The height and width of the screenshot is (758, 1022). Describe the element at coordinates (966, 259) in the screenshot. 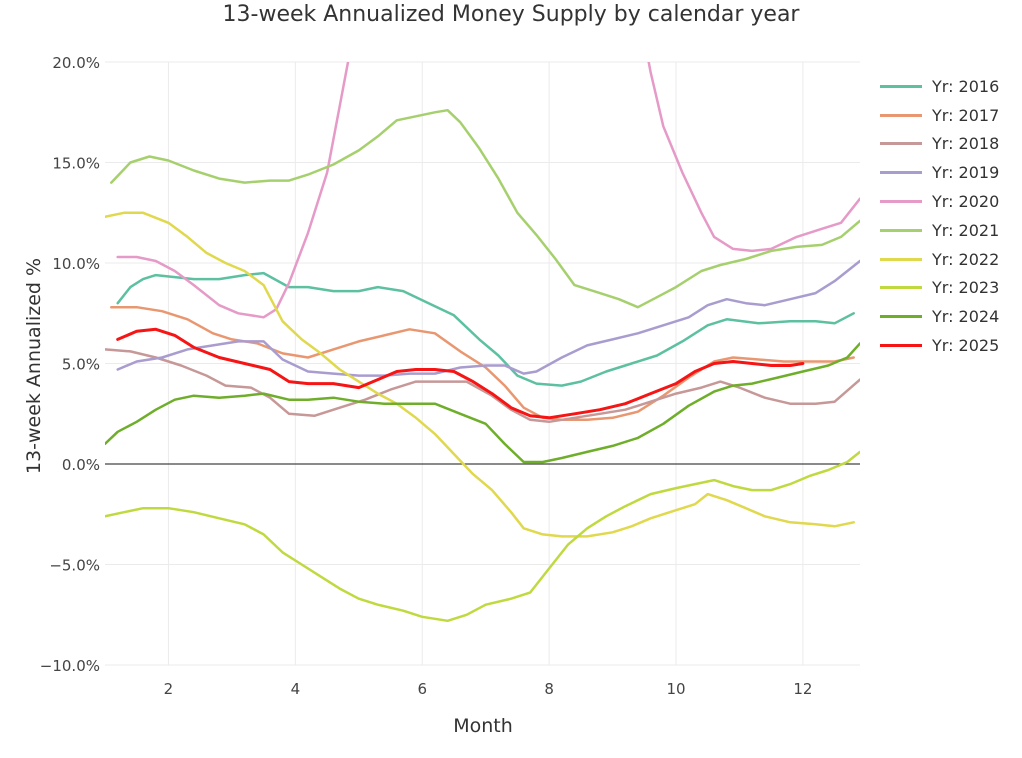

I see `legend-label: Yr: 2022` at that location.